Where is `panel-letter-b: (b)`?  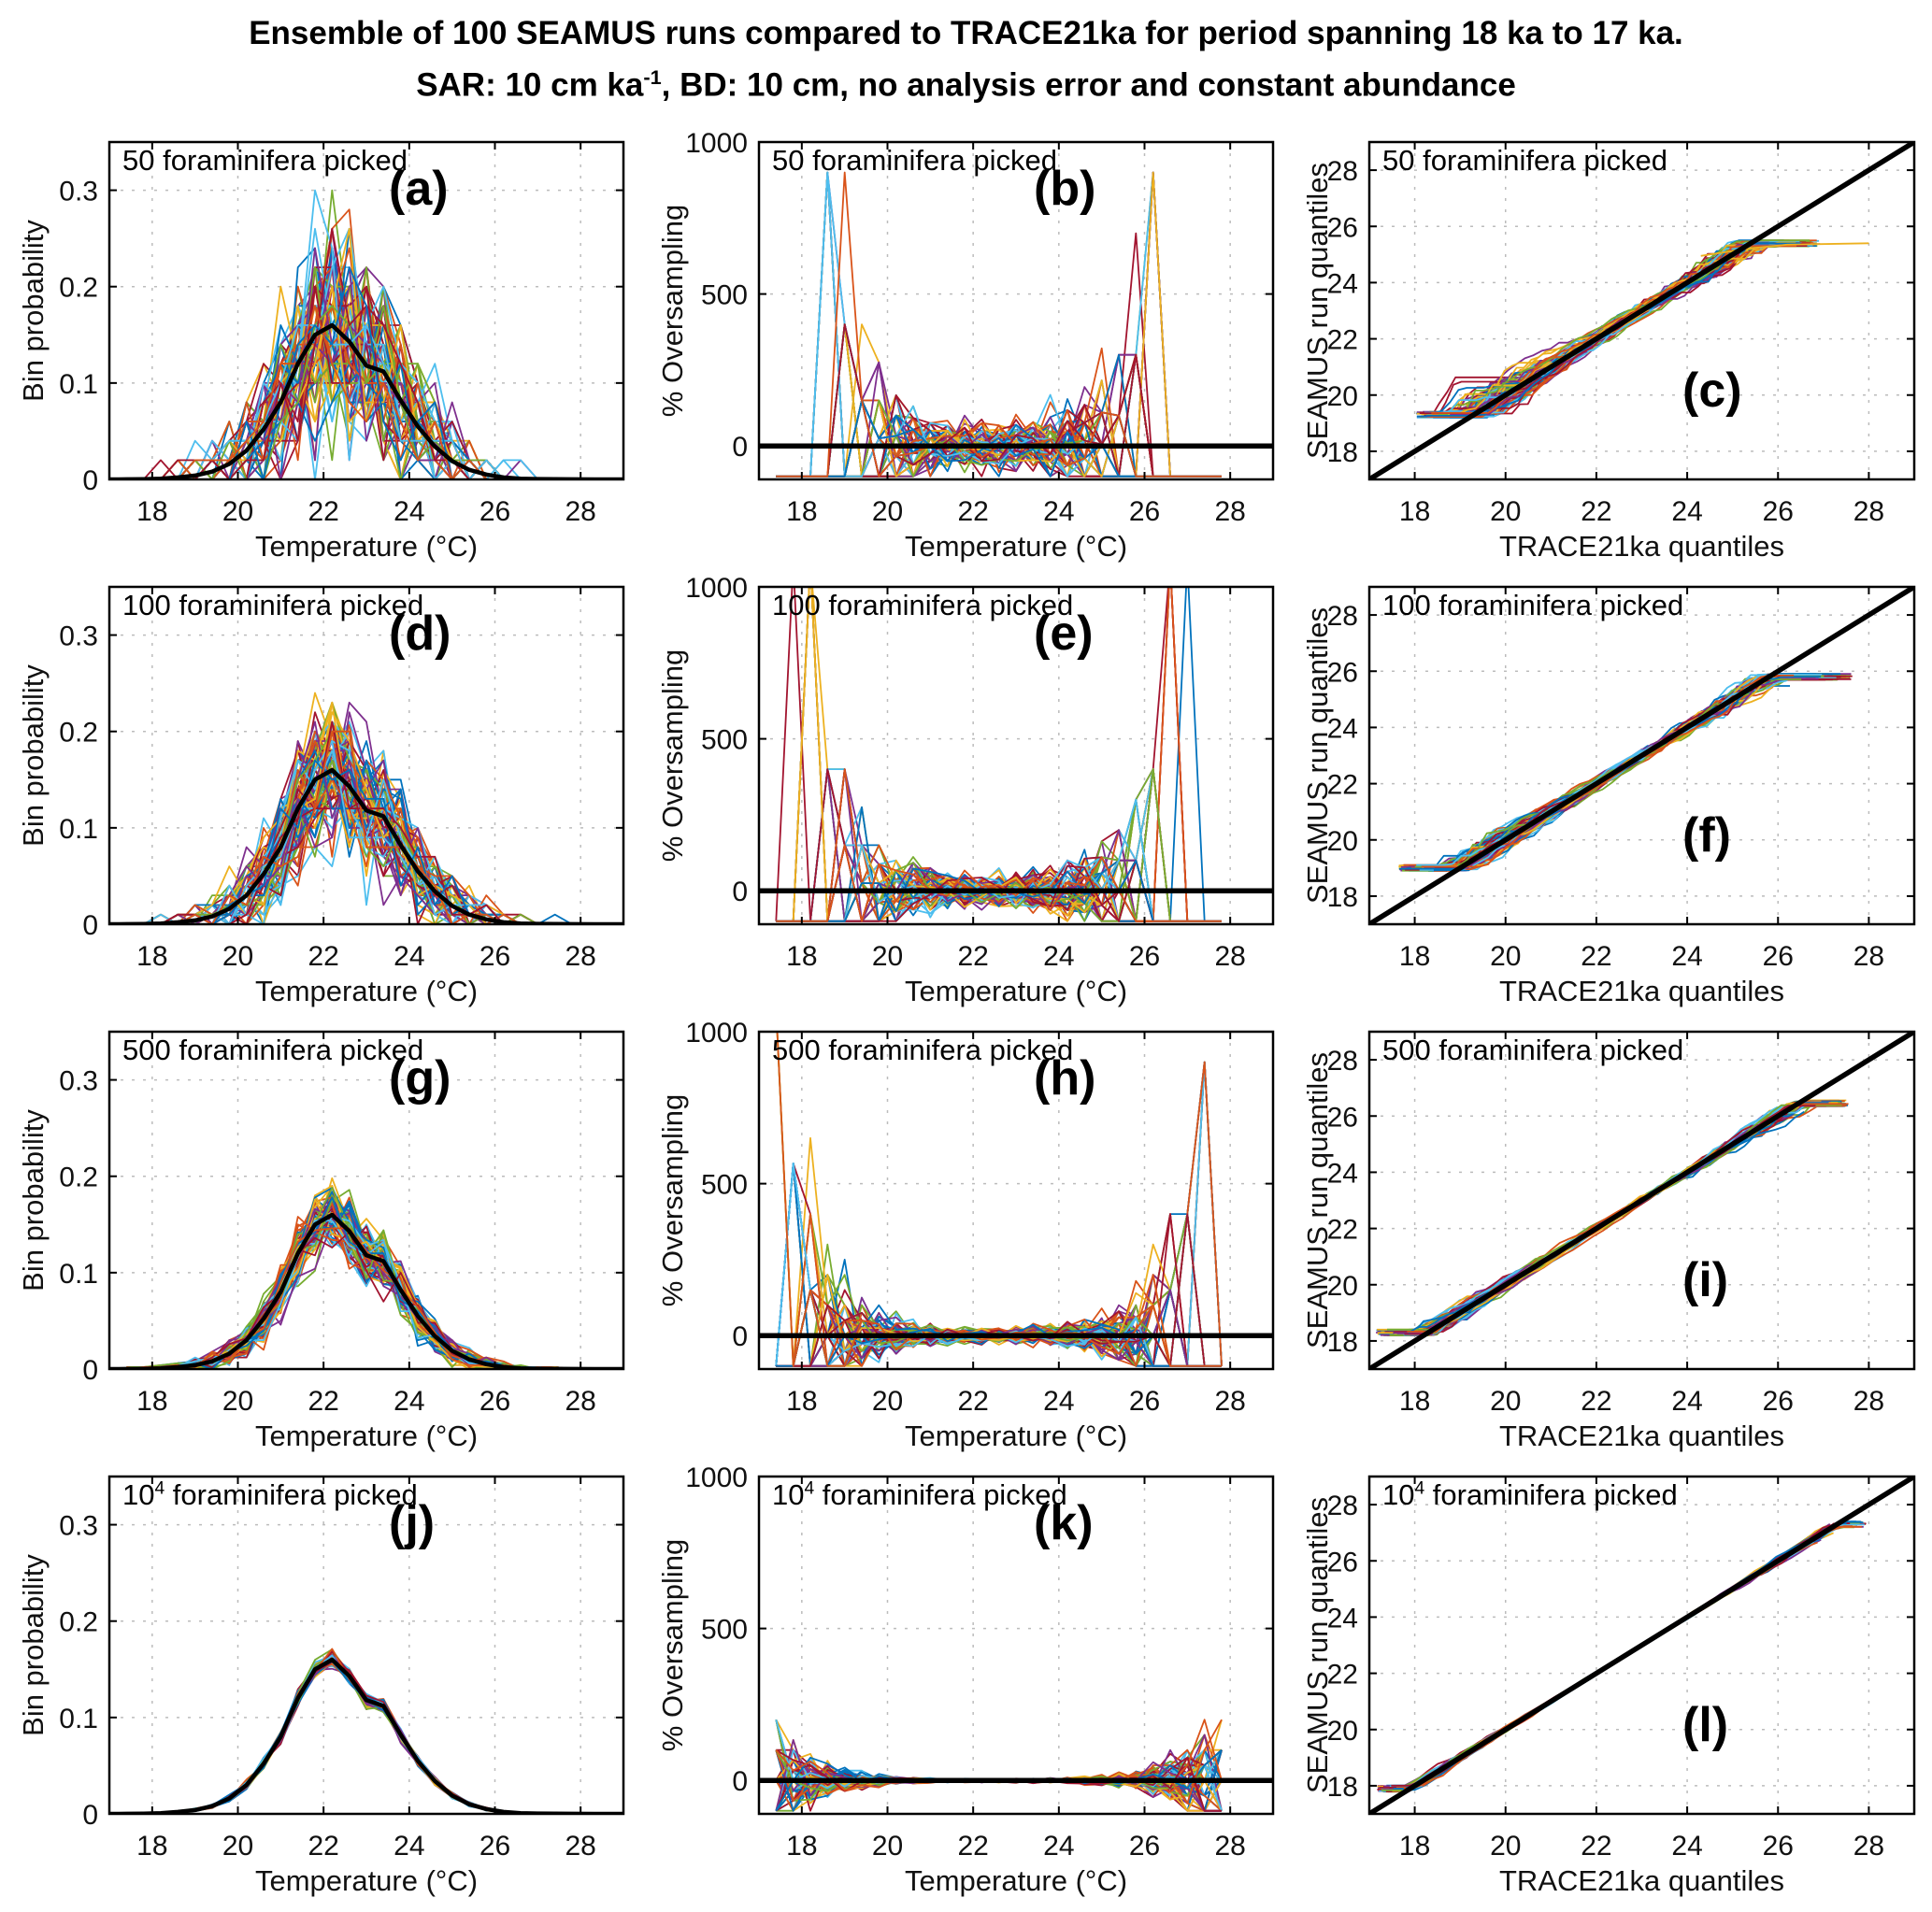
panel-letter-b: (b) is located at coordinates (1065, 189).